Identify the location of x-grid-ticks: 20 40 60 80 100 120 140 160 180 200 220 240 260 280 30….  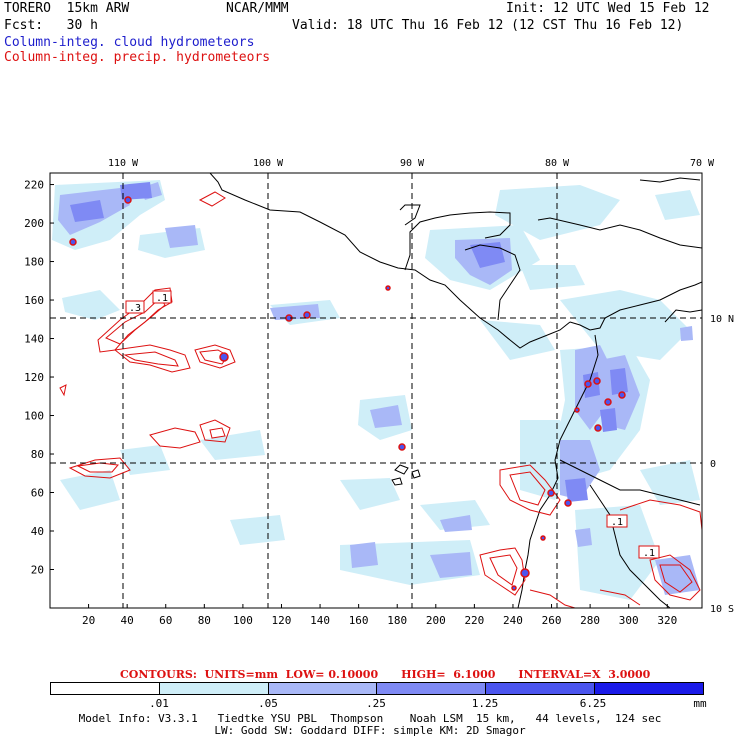
(379, 615).